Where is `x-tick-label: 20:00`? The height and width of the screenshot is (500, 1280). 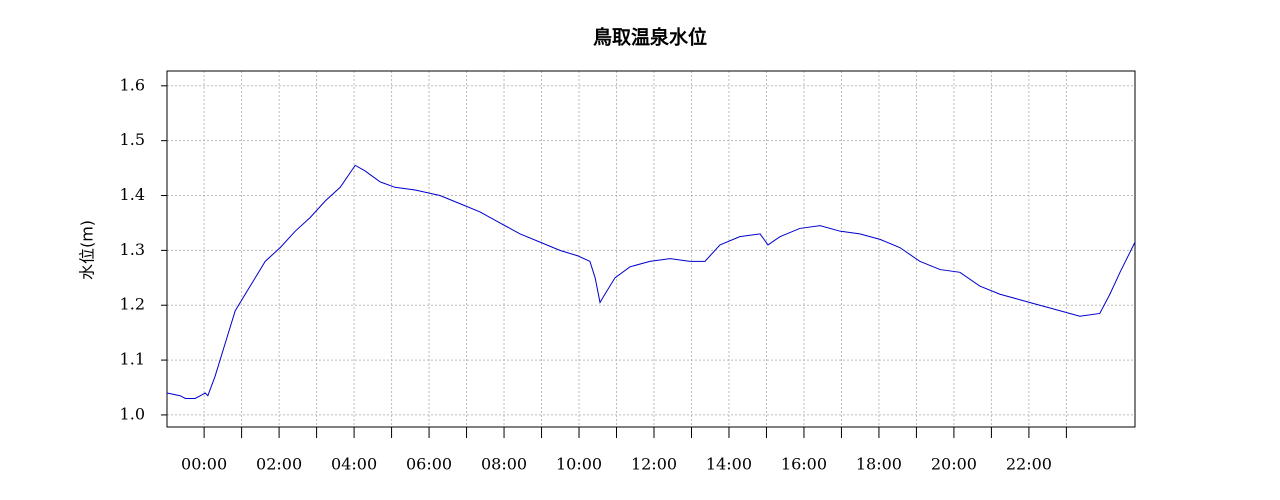 x-tick-label: 20:00 is located at coordinates (954, 464).